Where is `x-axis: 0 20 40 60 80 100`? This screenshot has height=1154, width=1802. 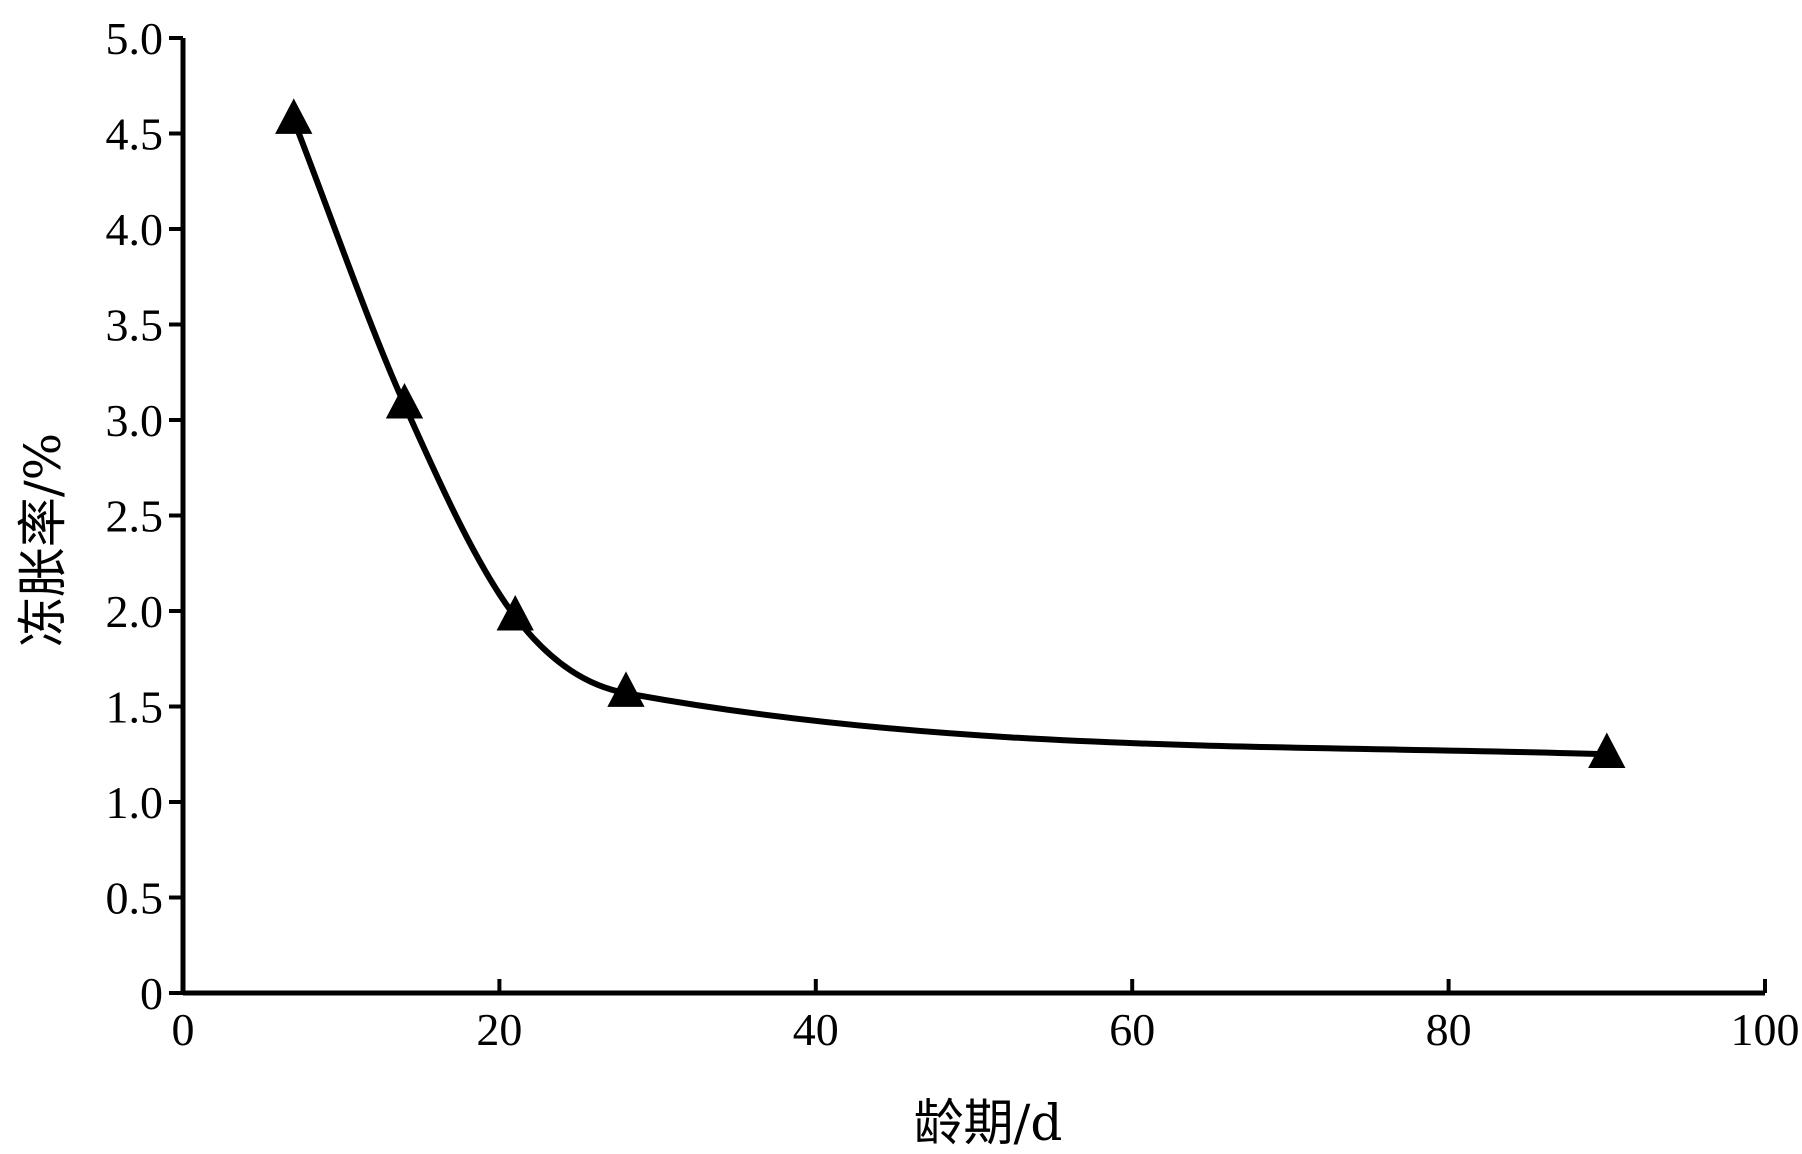
x-axis: 0 20 40 60 80 100 is located at coordinates (986, 1017).